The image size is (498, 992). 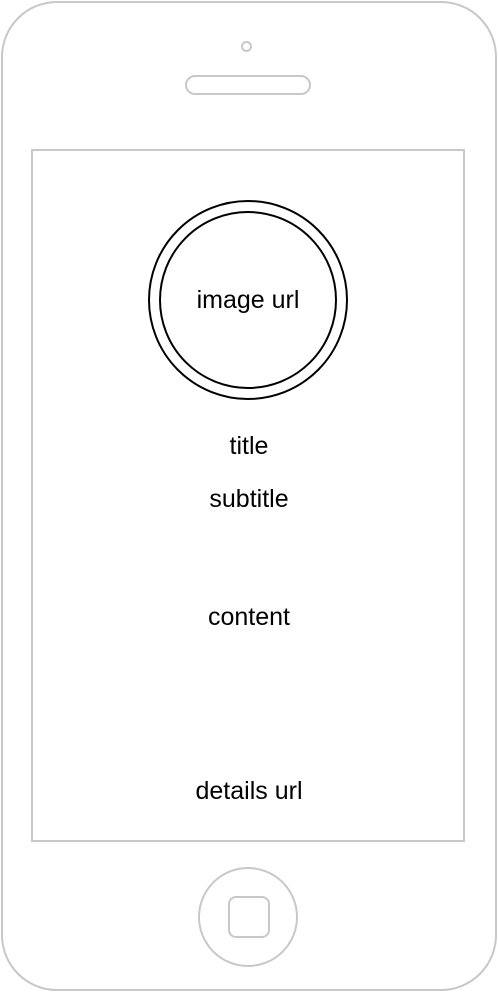 I want to click on card-title: title, so click(x=249, y=446).